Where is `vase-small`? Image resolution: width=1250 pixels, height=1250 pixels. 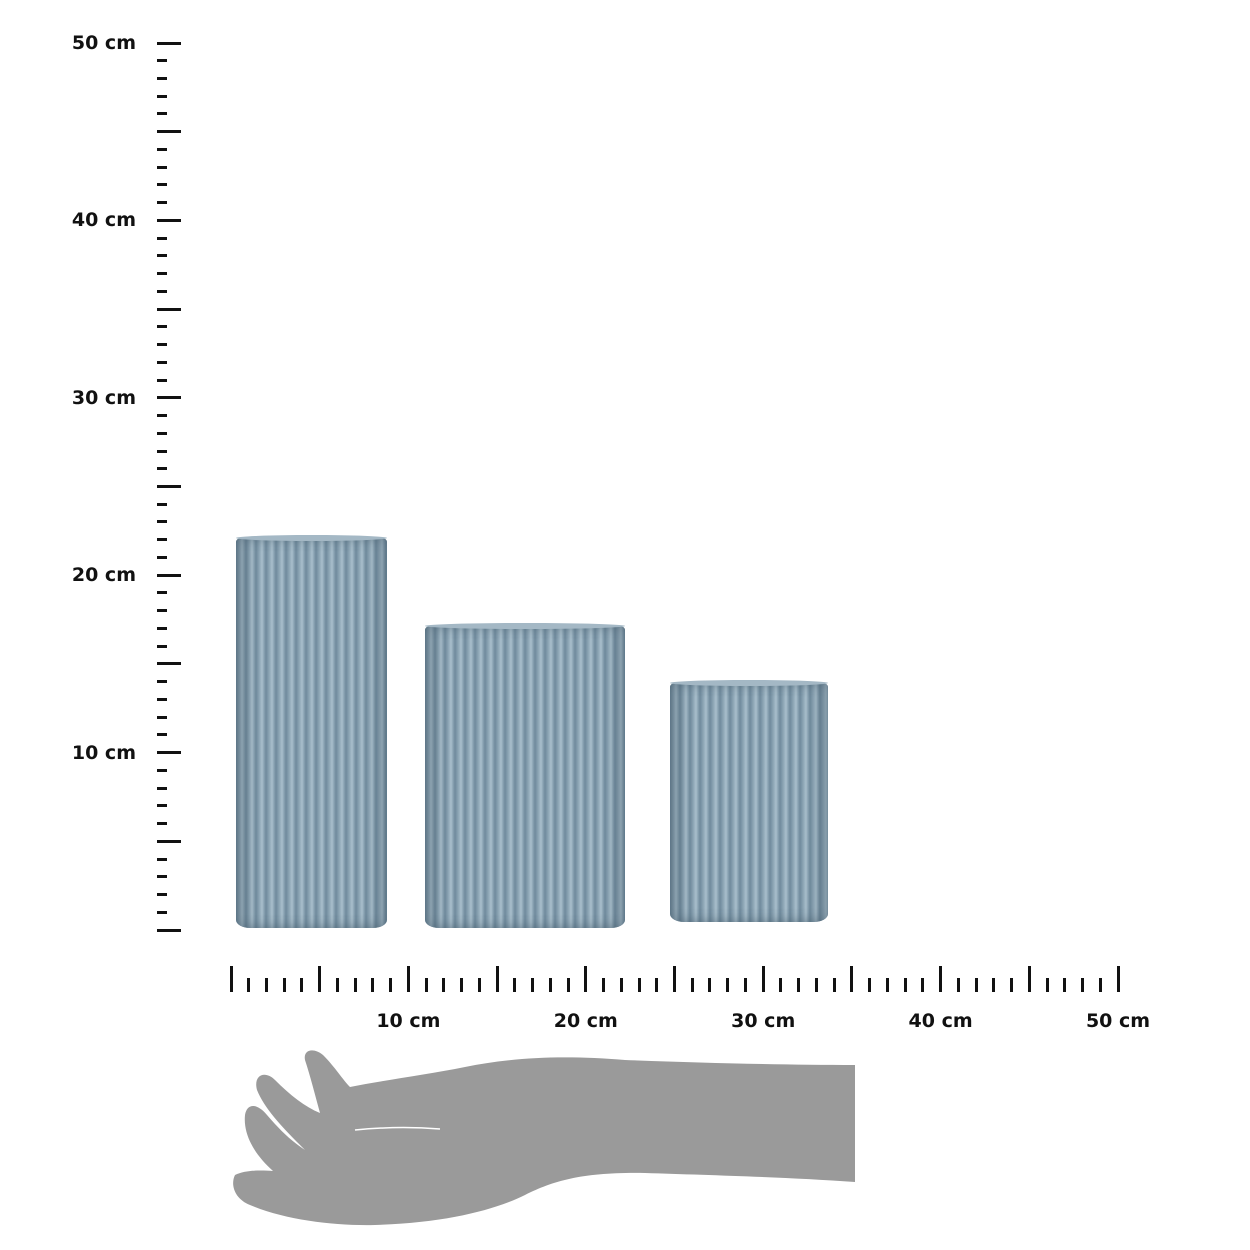 vase-small is located at coordinates (749, 800).